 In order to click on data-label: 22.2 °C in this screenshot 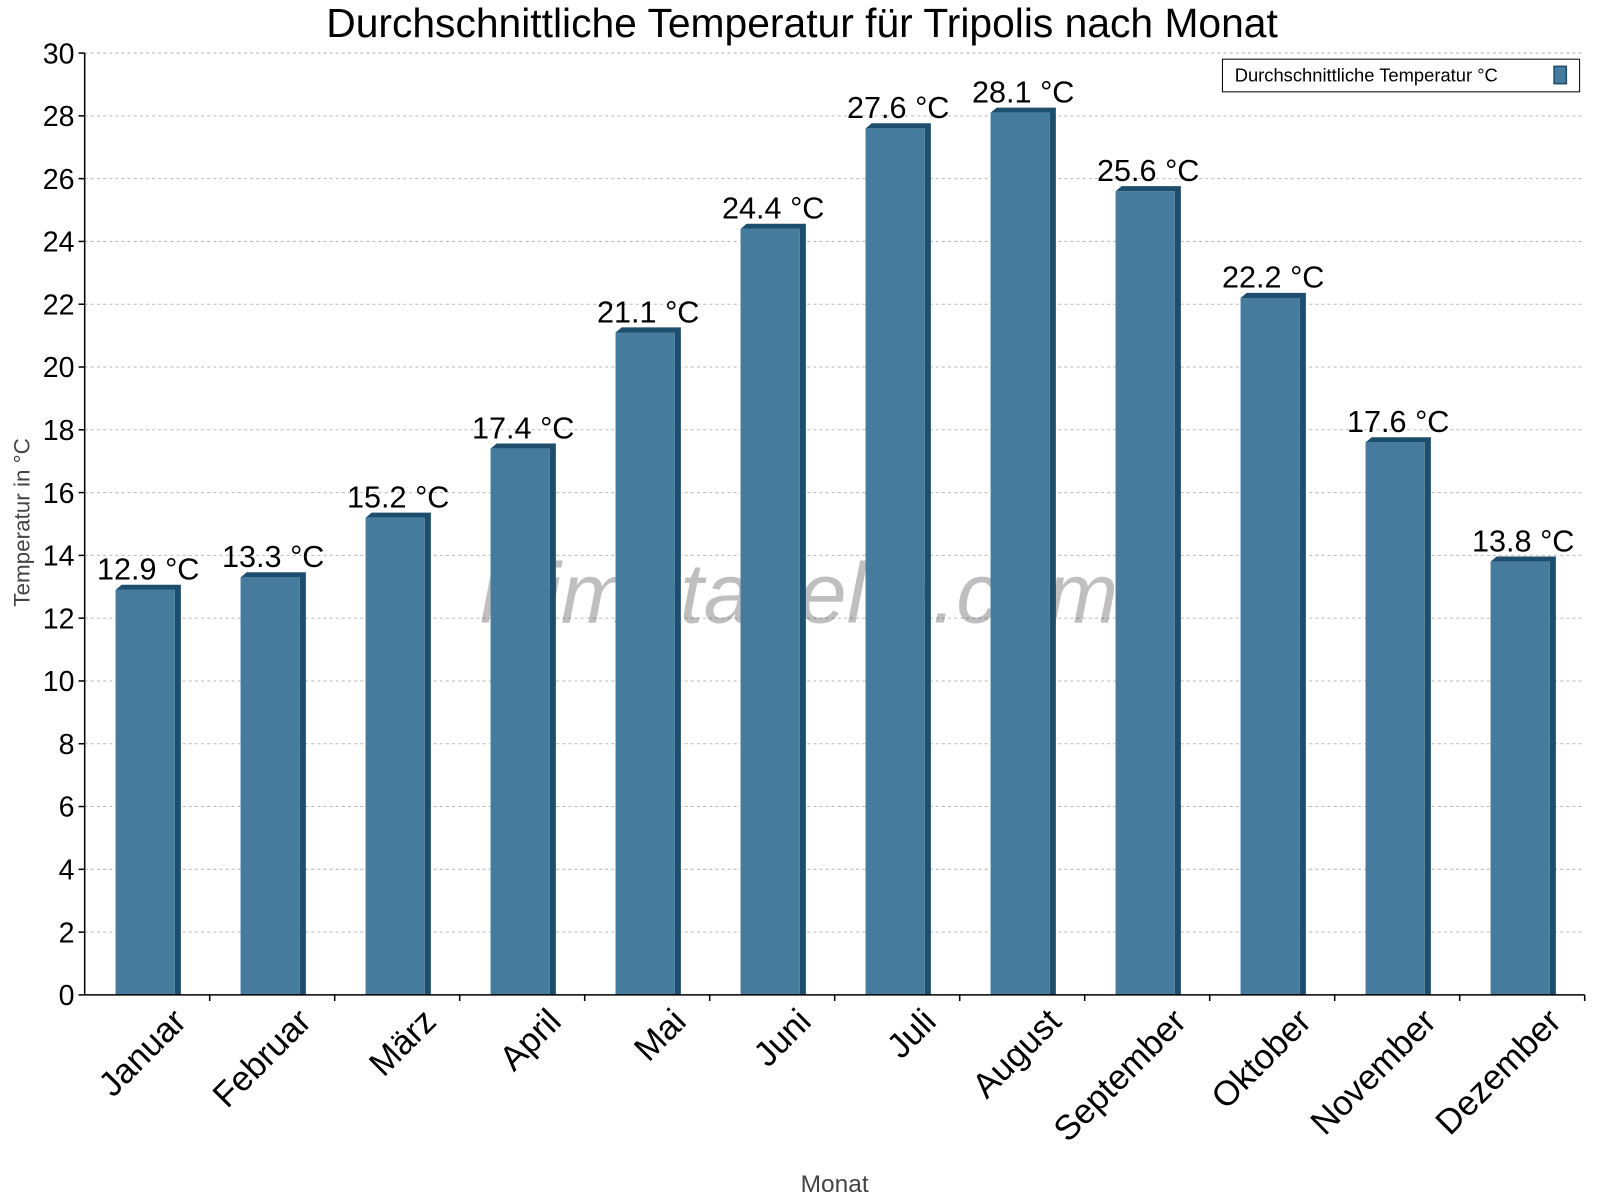, I will do `click(1273, 278)`.